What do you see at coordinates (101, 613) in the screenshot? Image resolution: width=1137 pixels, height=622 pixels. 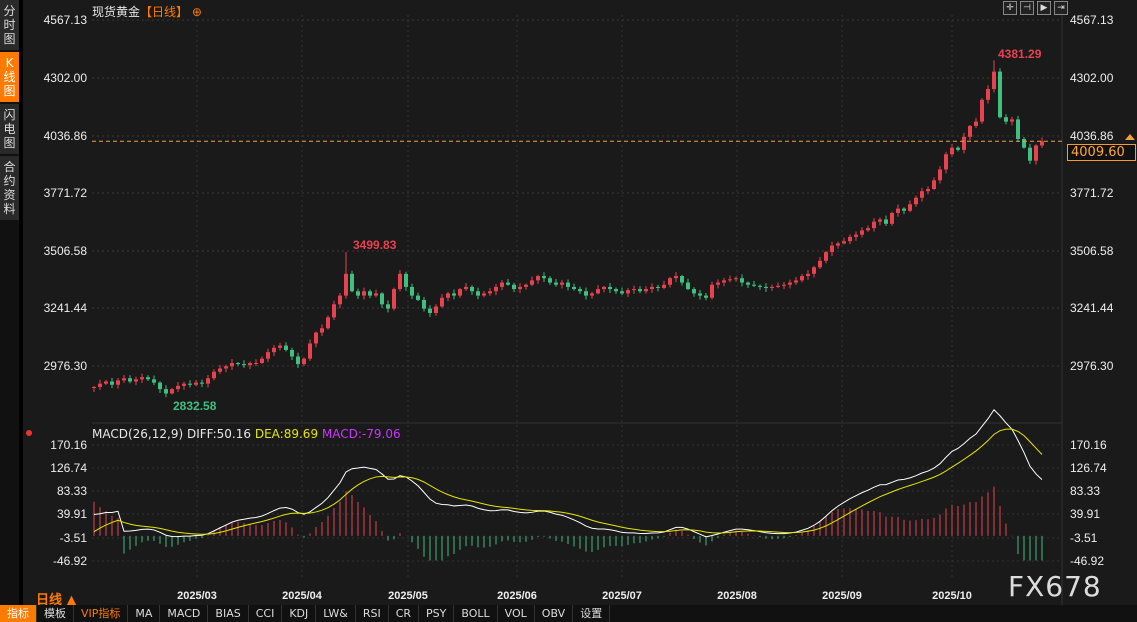 I see `indicator-button-2: VIP指标` at bounding box center [101, 613].